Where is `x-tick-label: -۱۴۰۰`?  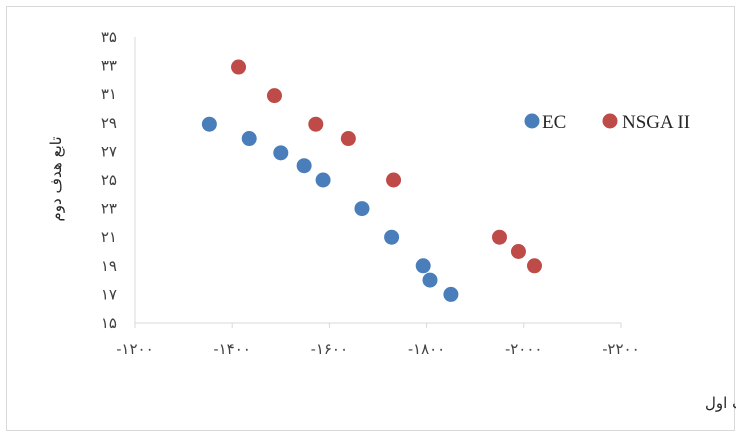 x-tick-label: -۱۴۰۰ is located at coordinates (232, 349).